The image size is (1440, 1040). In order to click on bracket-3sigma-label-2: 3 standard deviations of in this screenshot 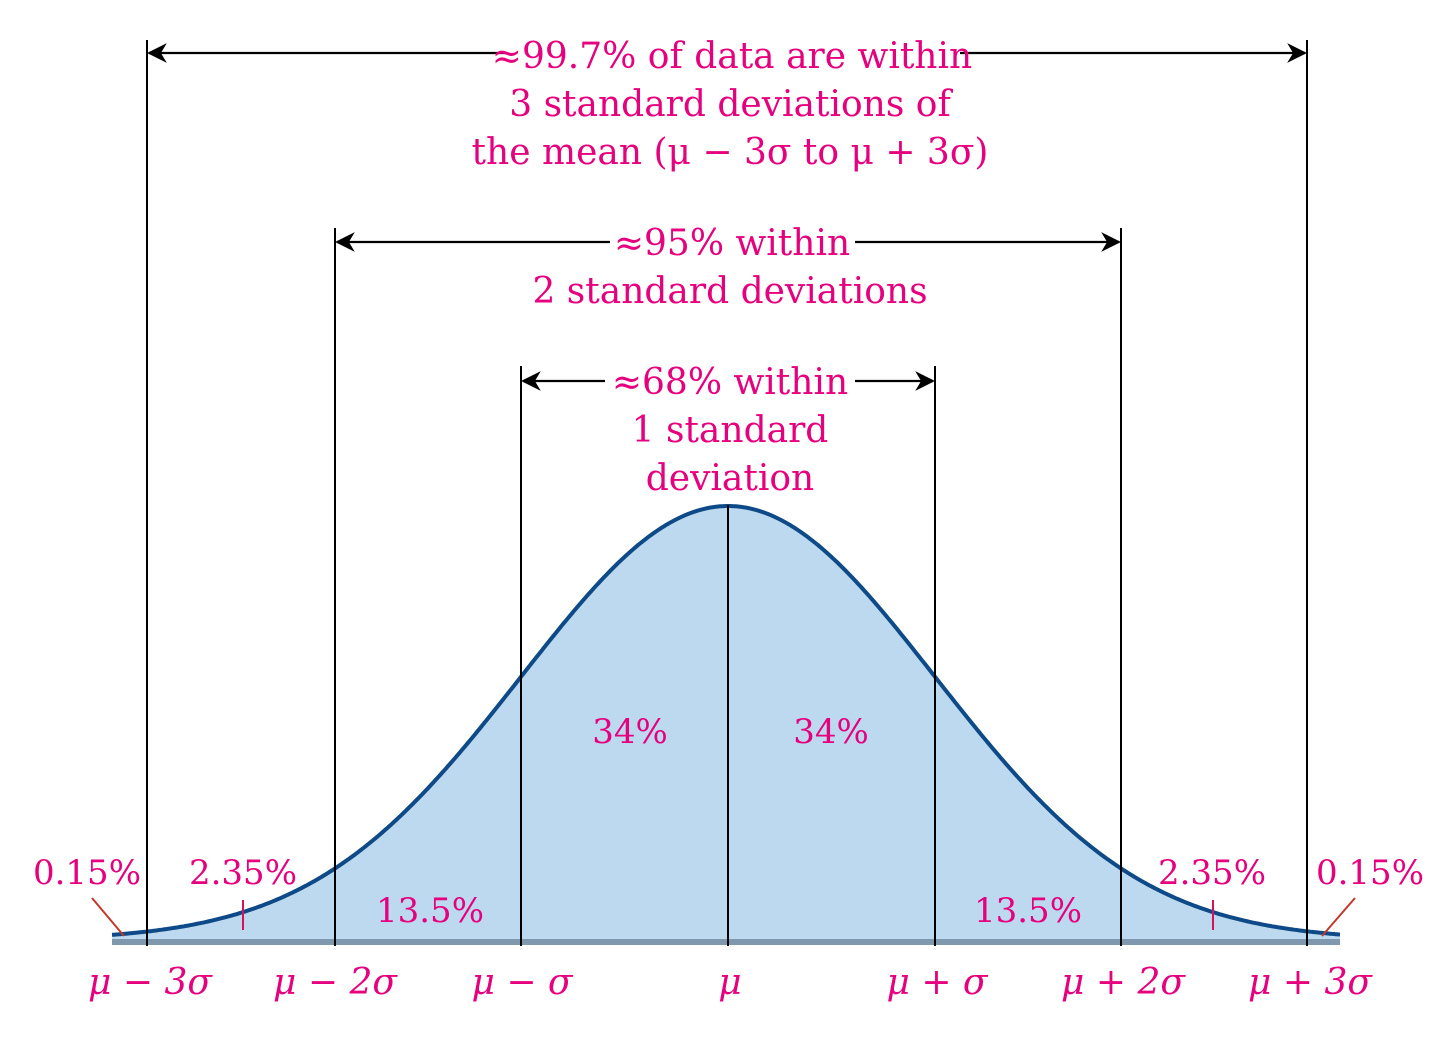, I will do `click(731, 104)`.